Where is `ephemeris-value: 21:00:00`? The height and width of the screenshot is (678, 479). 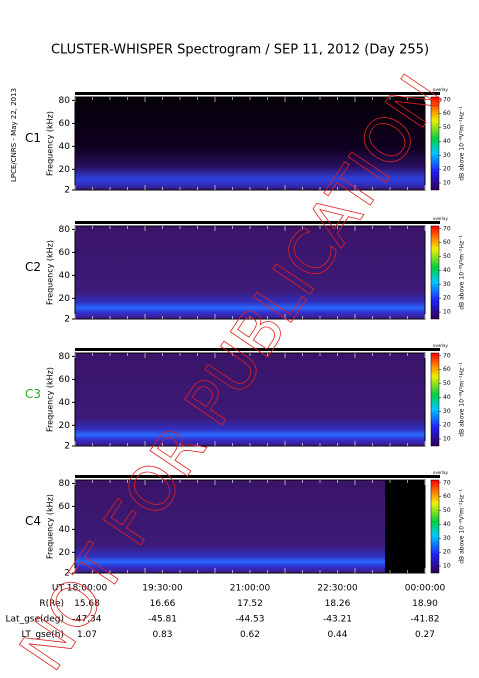
ephemeris-value: 21:00:00 is located at coordinates (250, 589).